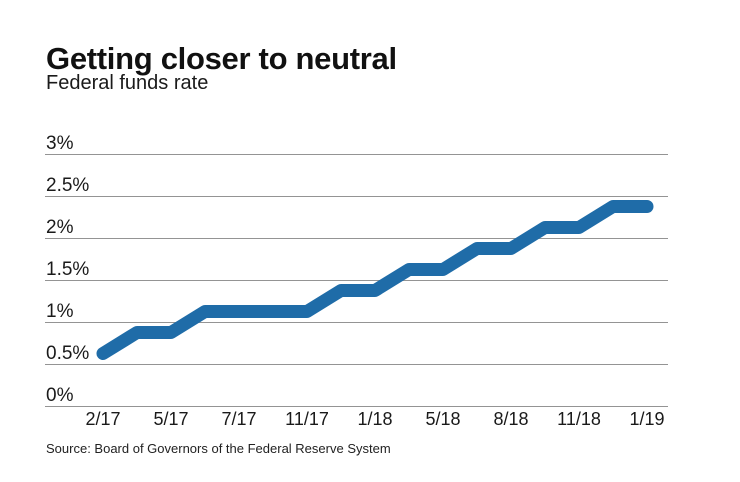 The width and height of the screenshot is (740, 482). I want to click on x-tick-label: 8/18, so click(510, 419).